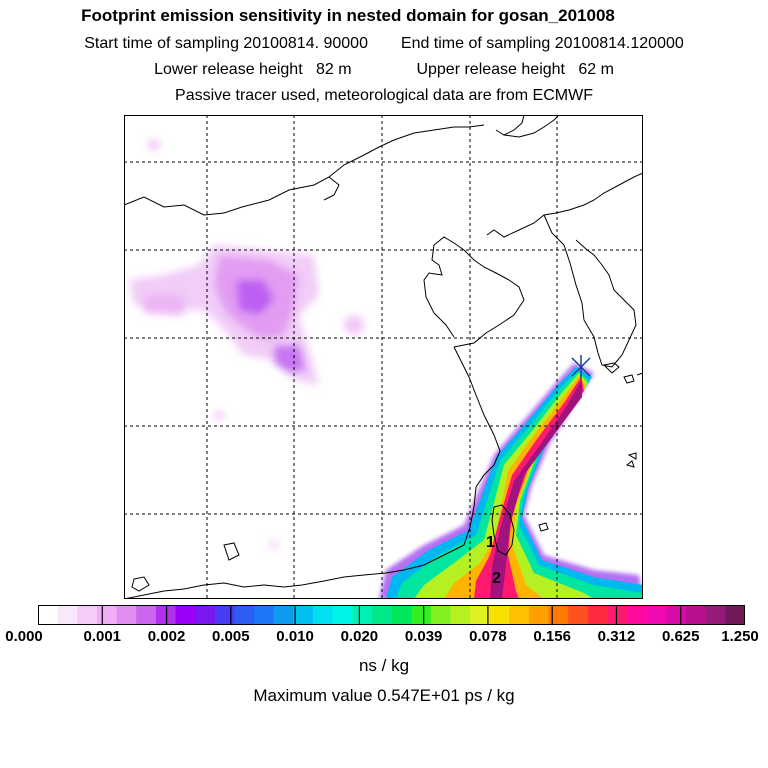  I want to click on colorbar-tick-label: 0.039, so click(423, 636).